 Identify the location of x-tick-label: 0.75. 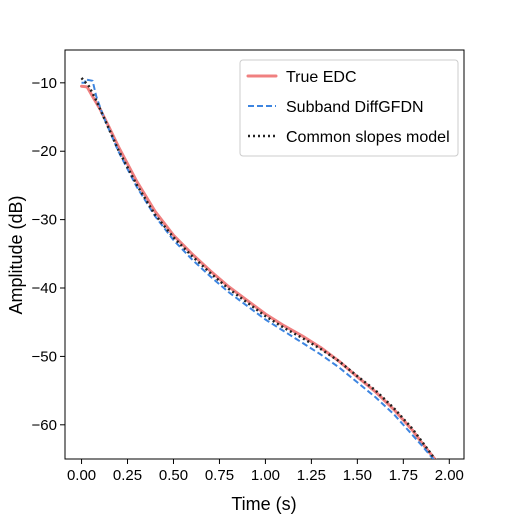
(219, 475).